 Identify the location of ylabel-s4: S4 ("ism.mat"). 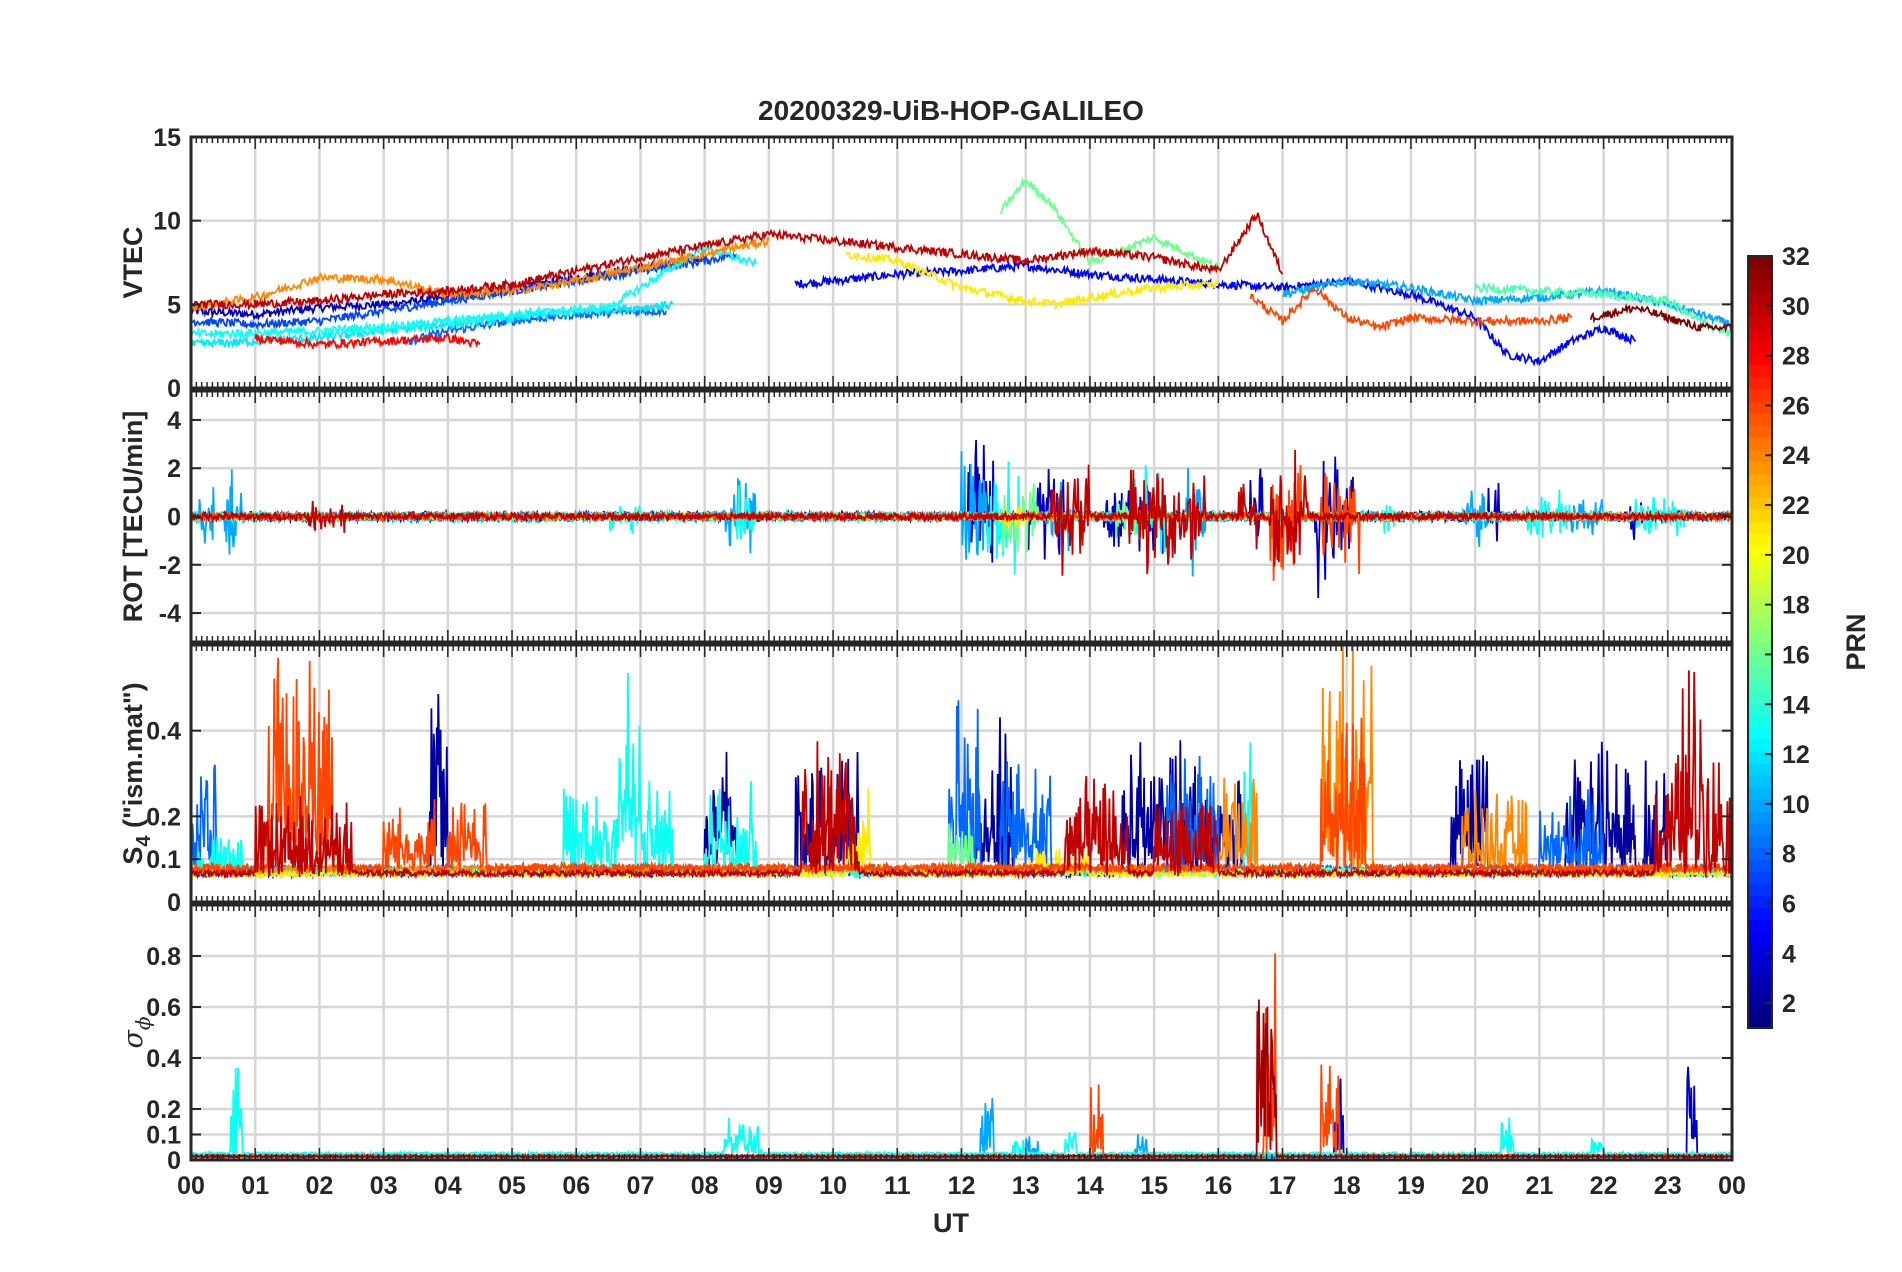
(136, 773).